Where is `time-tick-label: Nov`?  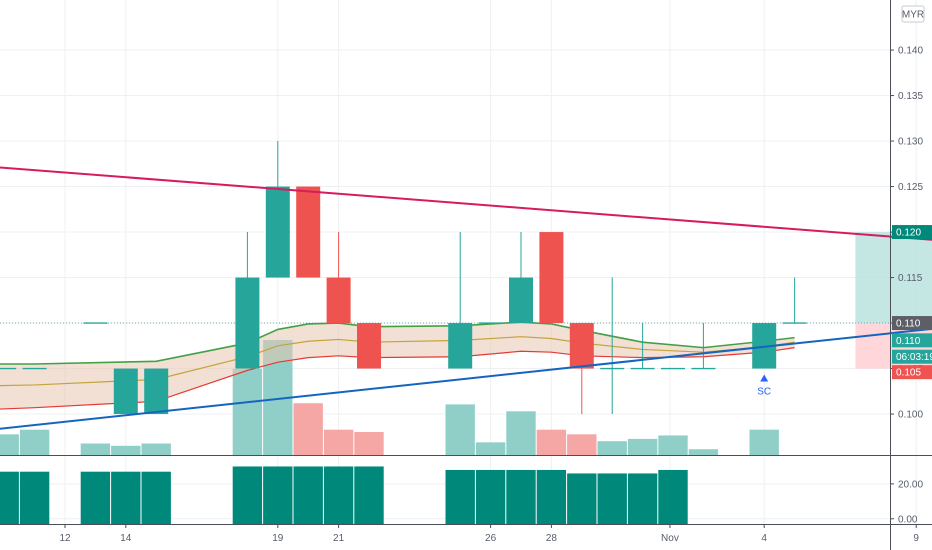
time-tick-label: Nov is located at coordinates (670, 538).